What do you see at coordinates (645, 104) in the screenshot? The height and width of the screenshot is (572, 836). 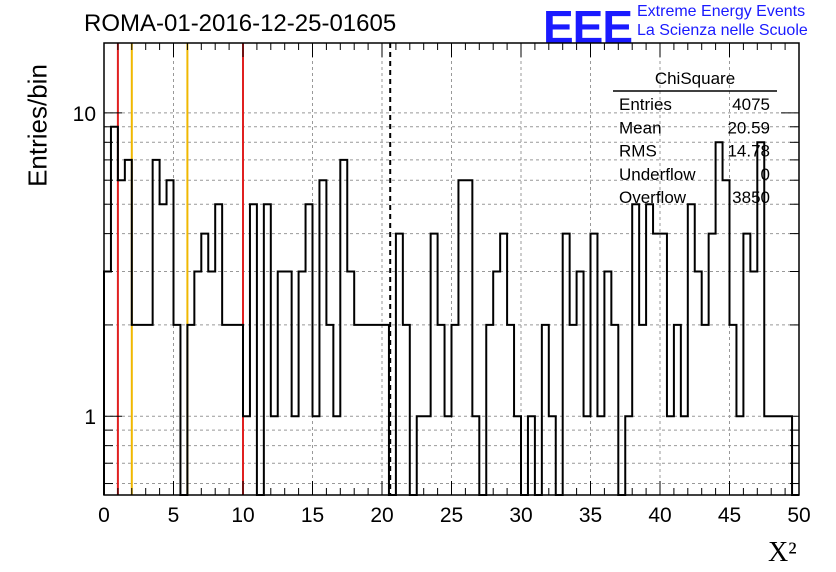 I see `stats-row-label: Entries` at bounding box center [645, 104].